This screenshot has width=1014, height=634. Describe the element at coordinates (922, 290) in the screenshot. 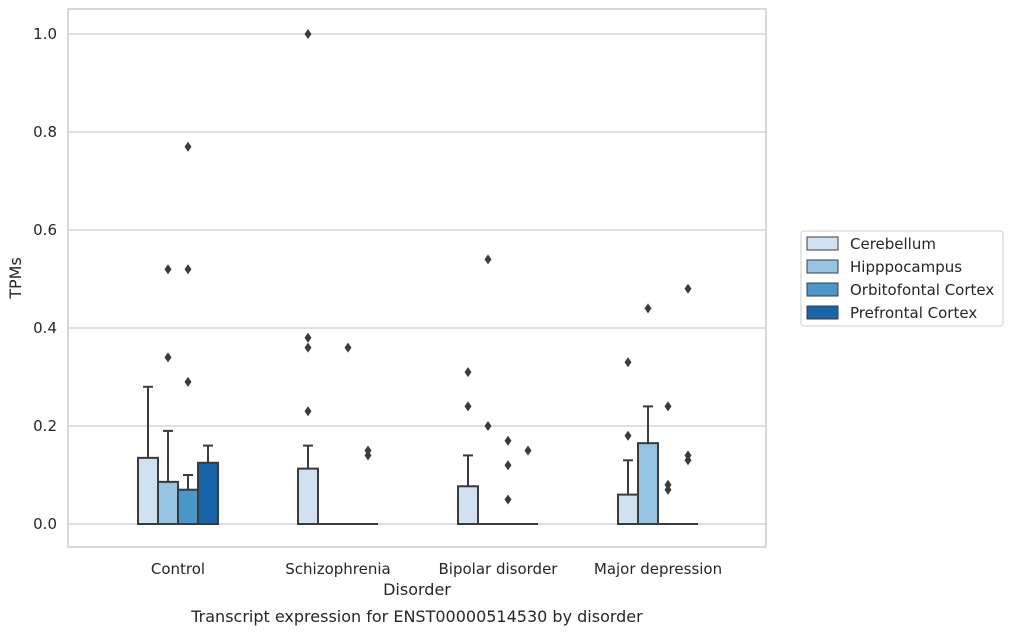

I see `legend-label: Orbitofontal Cortex` at that location.